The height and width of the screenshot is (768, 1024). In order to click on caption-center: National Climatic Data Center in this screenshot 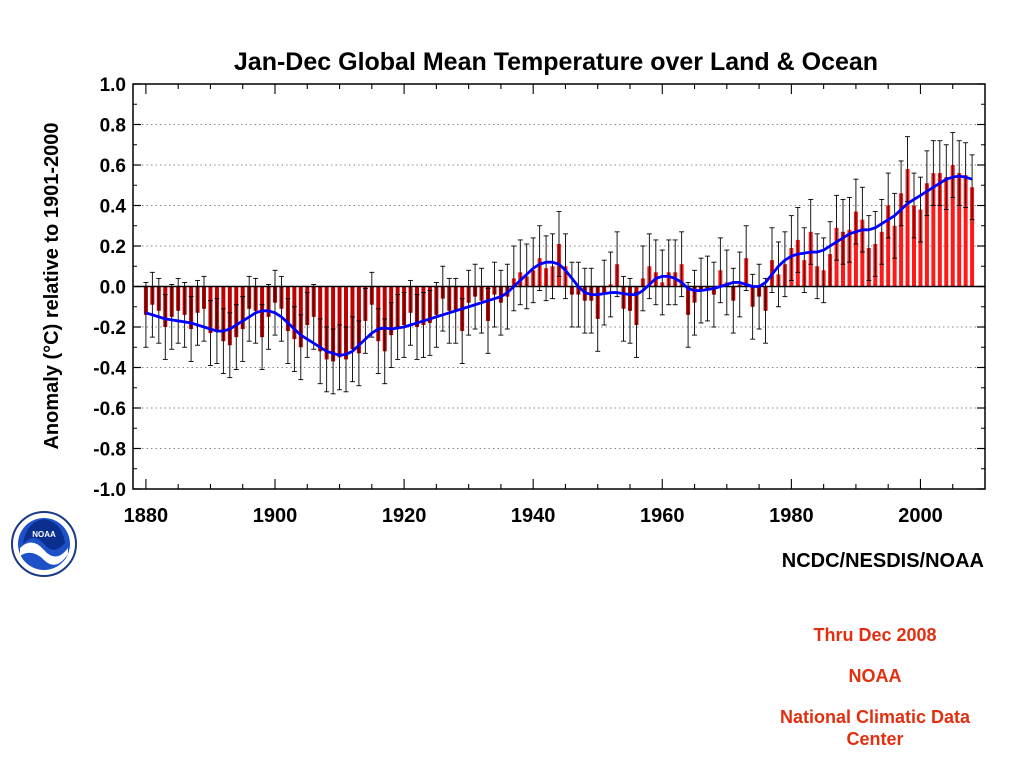, I will do `click(875, 728)`.